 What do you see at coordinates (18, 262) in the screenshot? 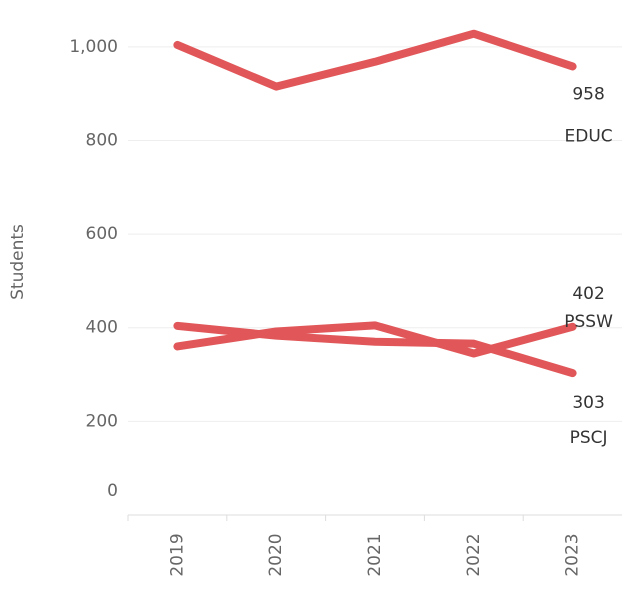
I see `y-axis-title: Students` at bounding box center [18, 262].